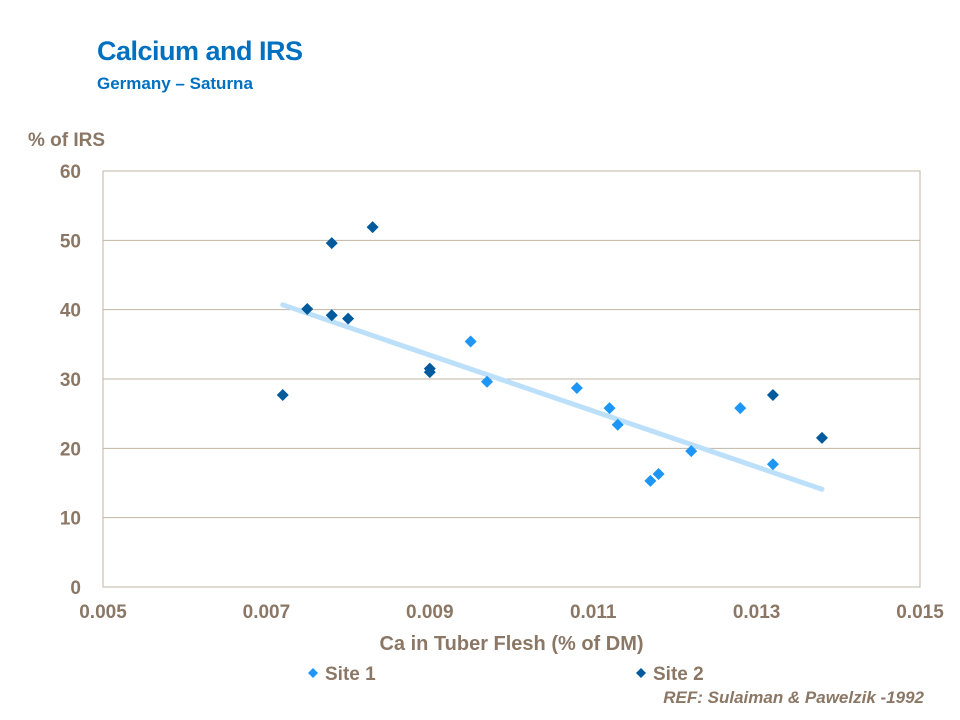  I want to click on y-tick-label: 20, so click(70, 449).